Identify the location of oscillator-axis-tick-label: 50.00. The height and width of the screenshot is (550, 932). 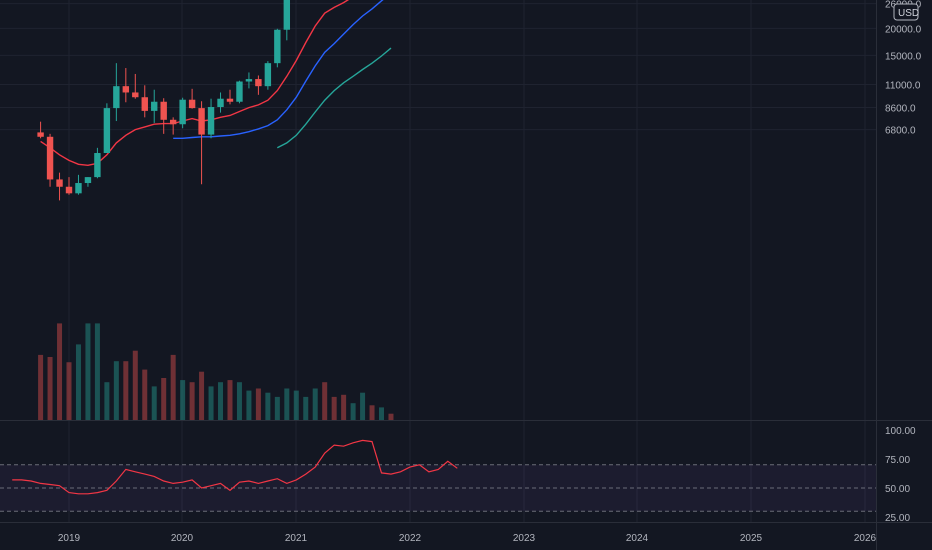
(897, 489).